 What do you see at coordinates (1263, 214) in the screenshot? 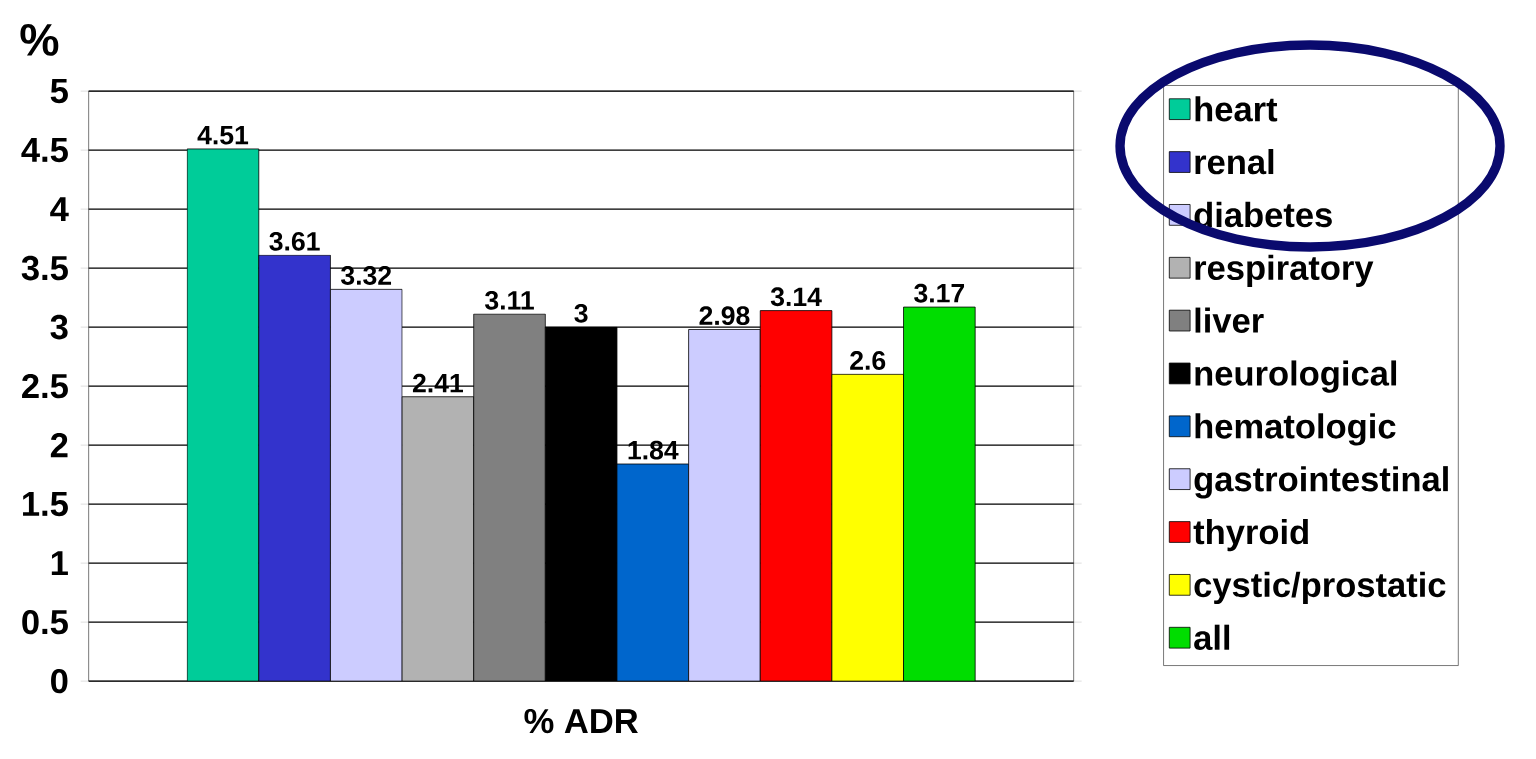
I see `legend-label: diabetes` at bounding box center [1263, 214].